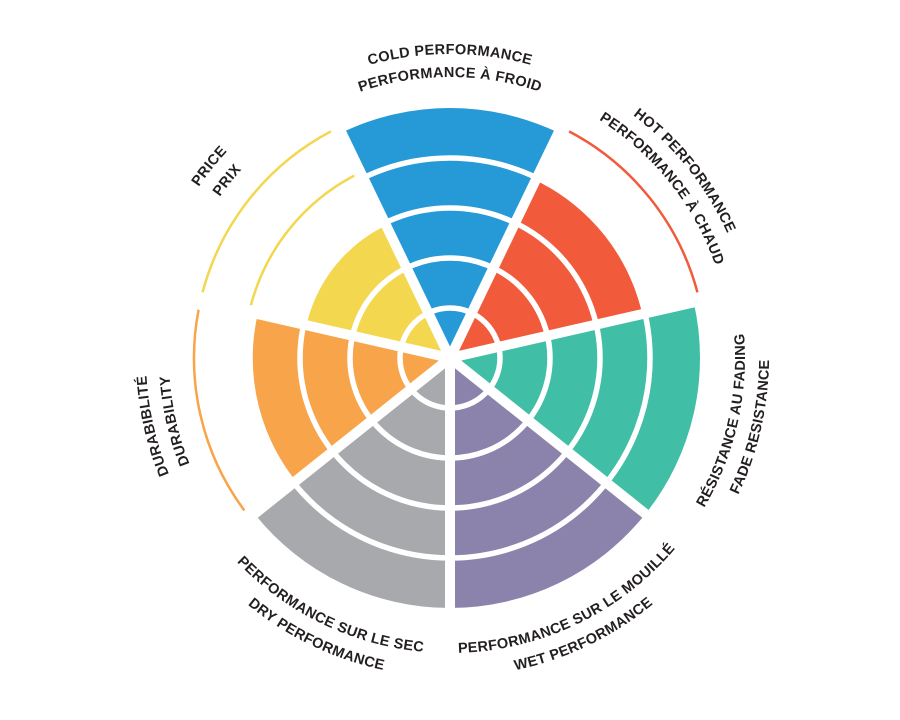 Image resolution: width=900 pixels, height=720 pixels. What do you see at coordinates (219, 410) in the screenshot?
I see `indicator-arc-durability-ring5` at bounding box center [219, 410].